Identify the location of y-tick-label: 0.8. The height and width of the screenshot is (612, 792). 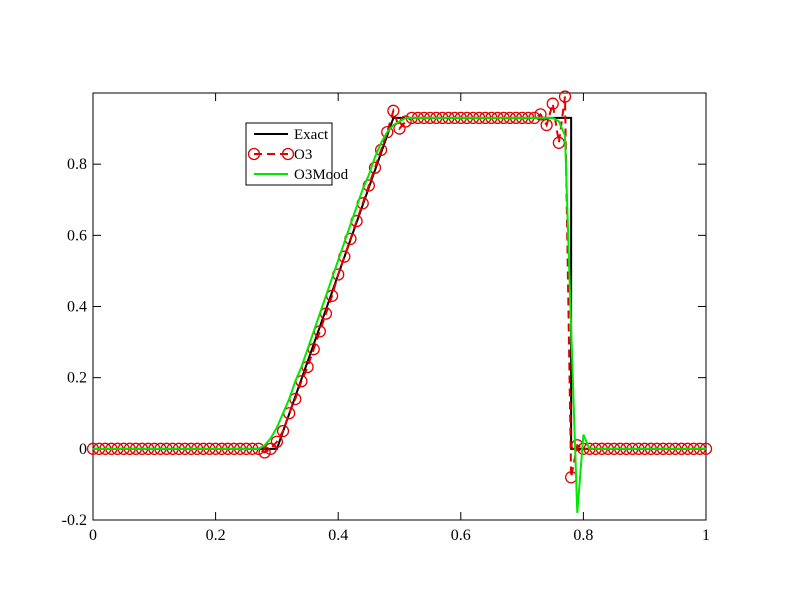
(77, 164).